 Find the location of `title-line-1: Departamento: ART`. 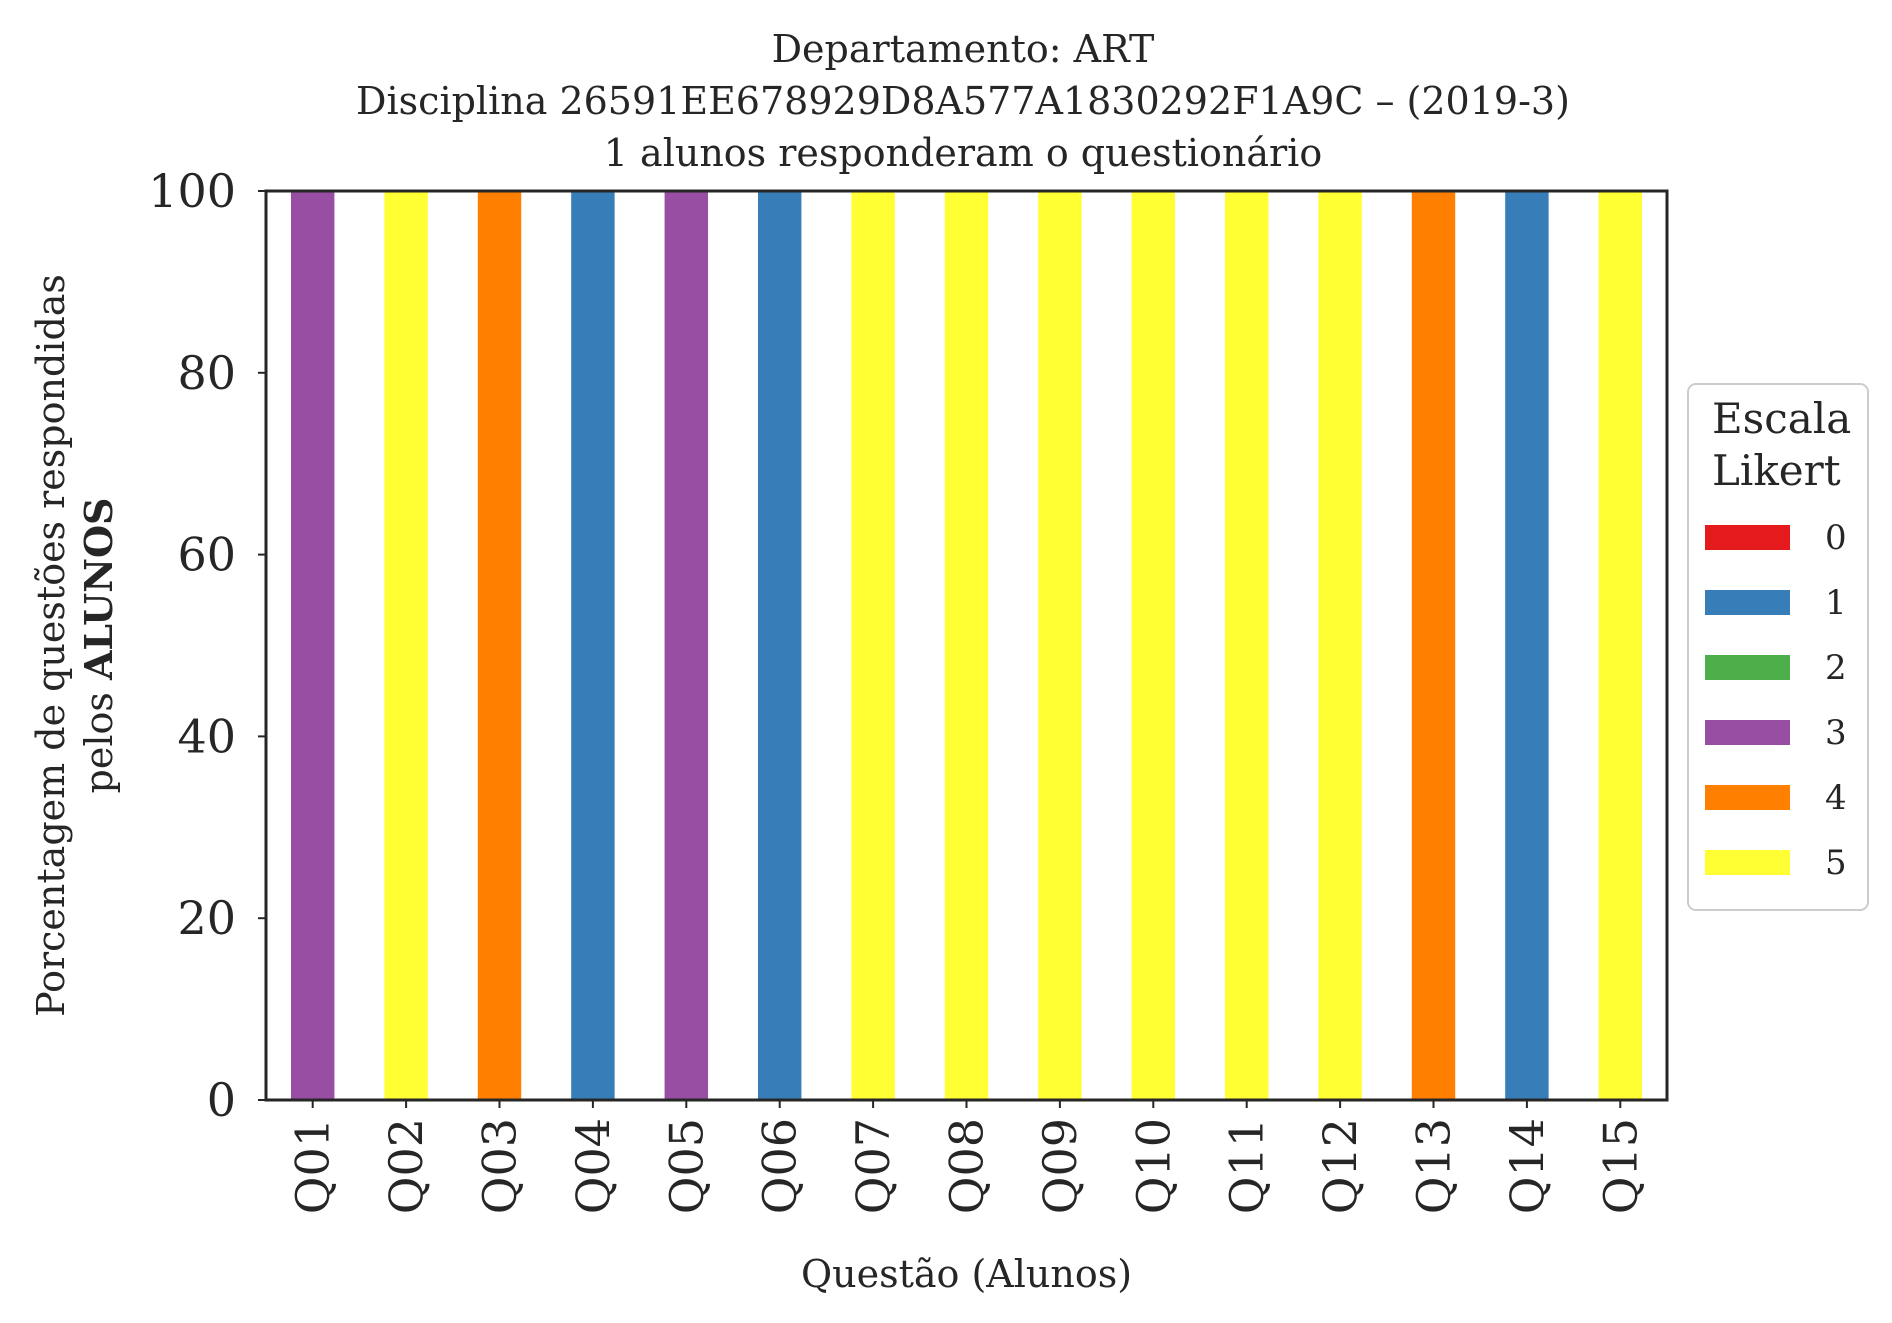

title-line-1: Departamento: ART is located at coordinates (963, 49).